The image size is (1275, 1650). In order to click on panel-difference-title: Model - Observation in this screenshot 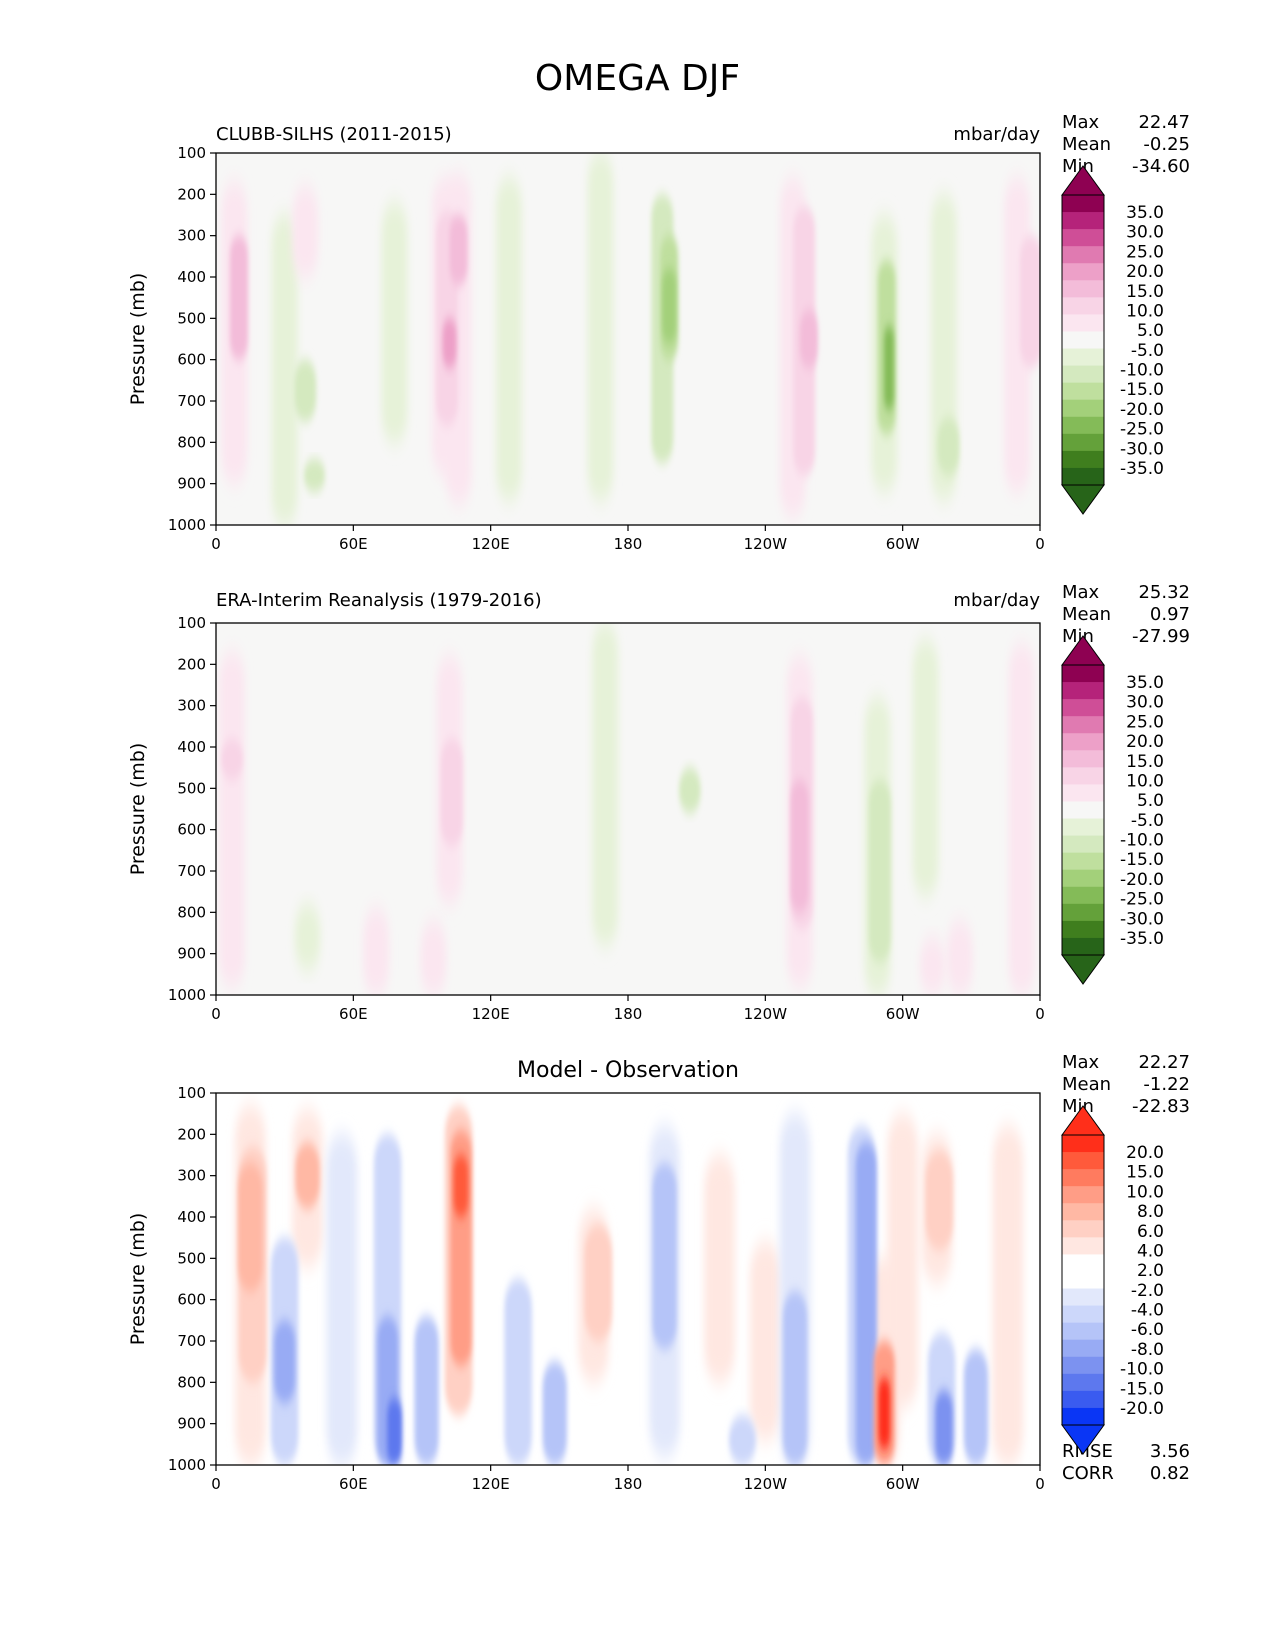, I will do `click(628, 1070)`.